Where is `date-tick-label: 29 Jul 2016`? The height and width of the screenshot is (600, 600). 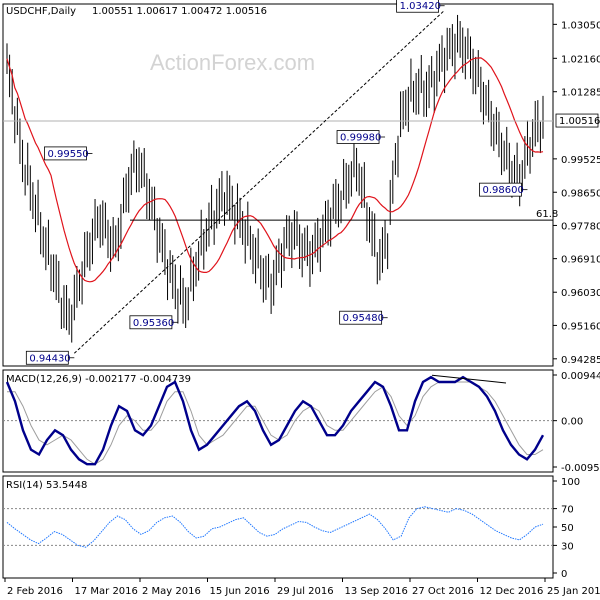
date-tick-label: 29 Jul 2016 is located at coordinates (305, 591).